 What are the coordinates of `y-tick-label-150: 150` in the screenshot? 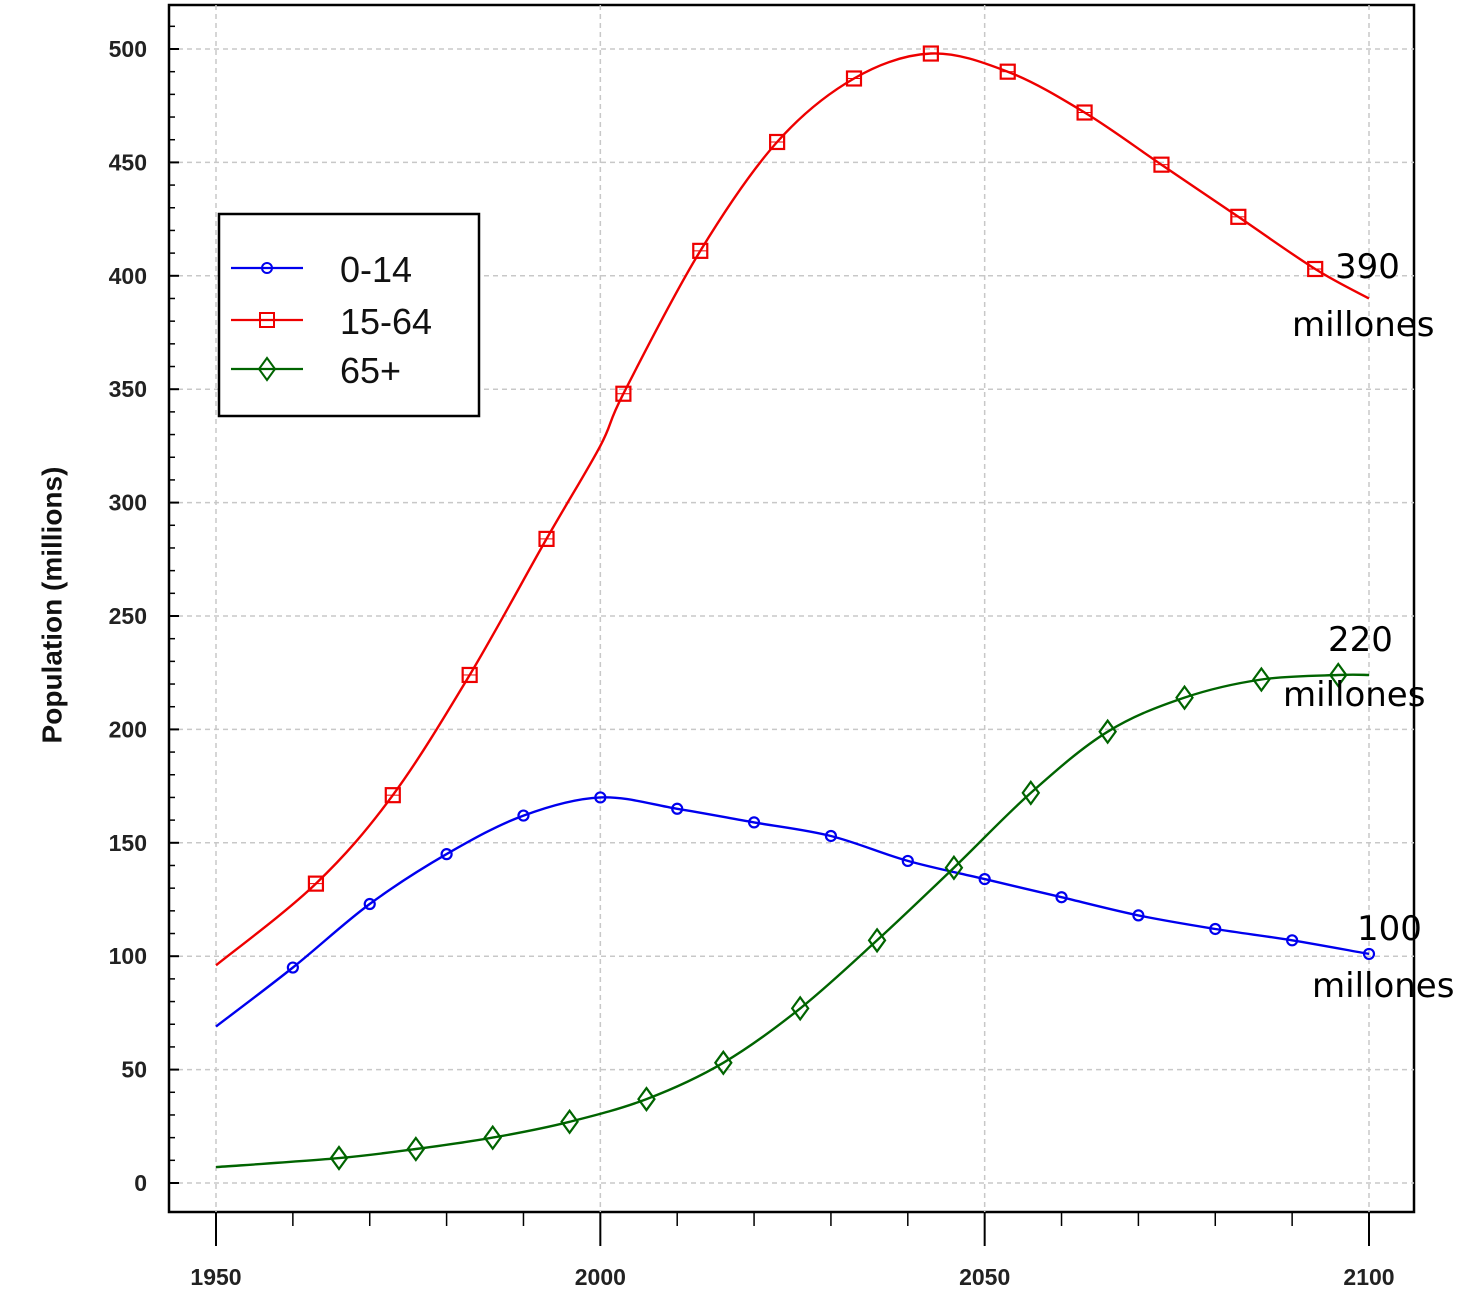 It's located at (128, 843).